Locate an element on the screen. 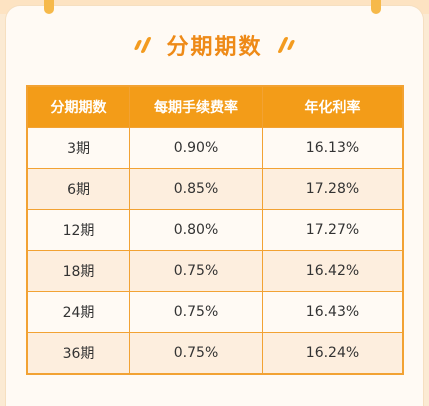 The image size is (429, 406). table-row: 18期 0.75% 16.42% is located at coordinates (215, 271).